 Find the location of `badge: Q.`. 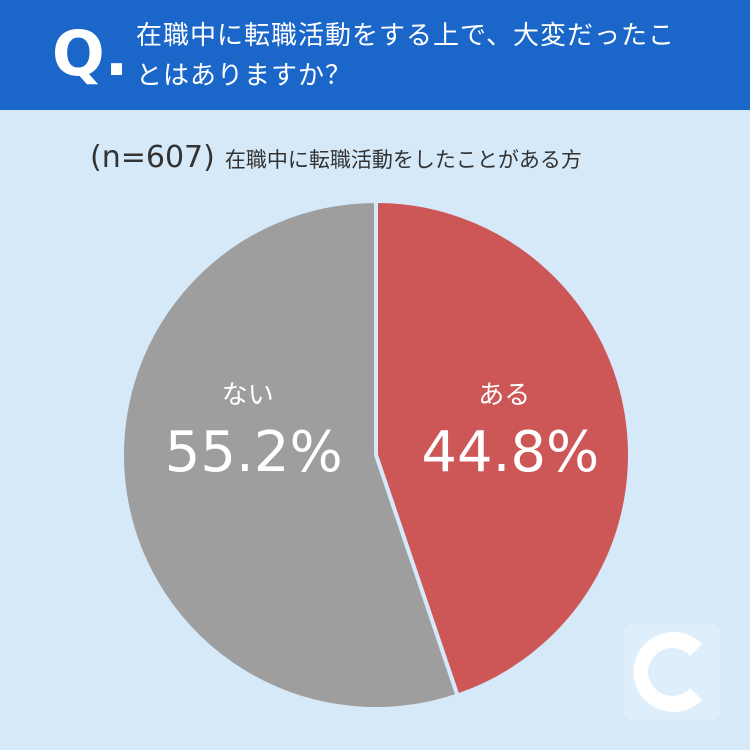

badge: Q. is located at coordinates (90, 53).